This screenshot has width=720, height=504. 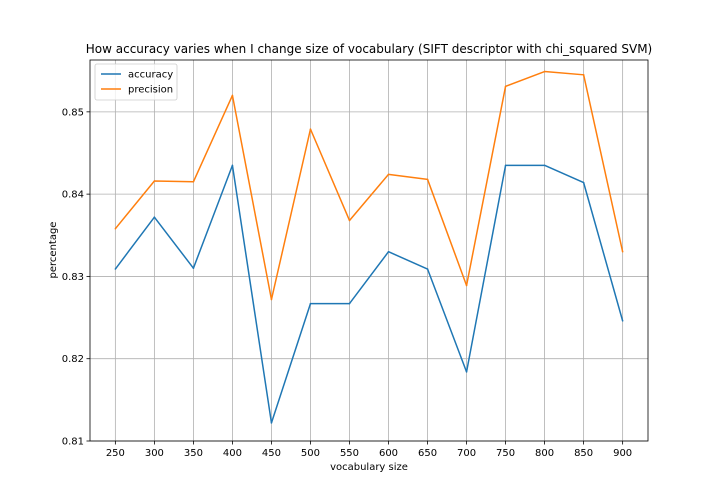 What do you see at coordinates (427, 453) in the screenshot?
I see `x-tick-label: 650` at bounding box center [427, 453].